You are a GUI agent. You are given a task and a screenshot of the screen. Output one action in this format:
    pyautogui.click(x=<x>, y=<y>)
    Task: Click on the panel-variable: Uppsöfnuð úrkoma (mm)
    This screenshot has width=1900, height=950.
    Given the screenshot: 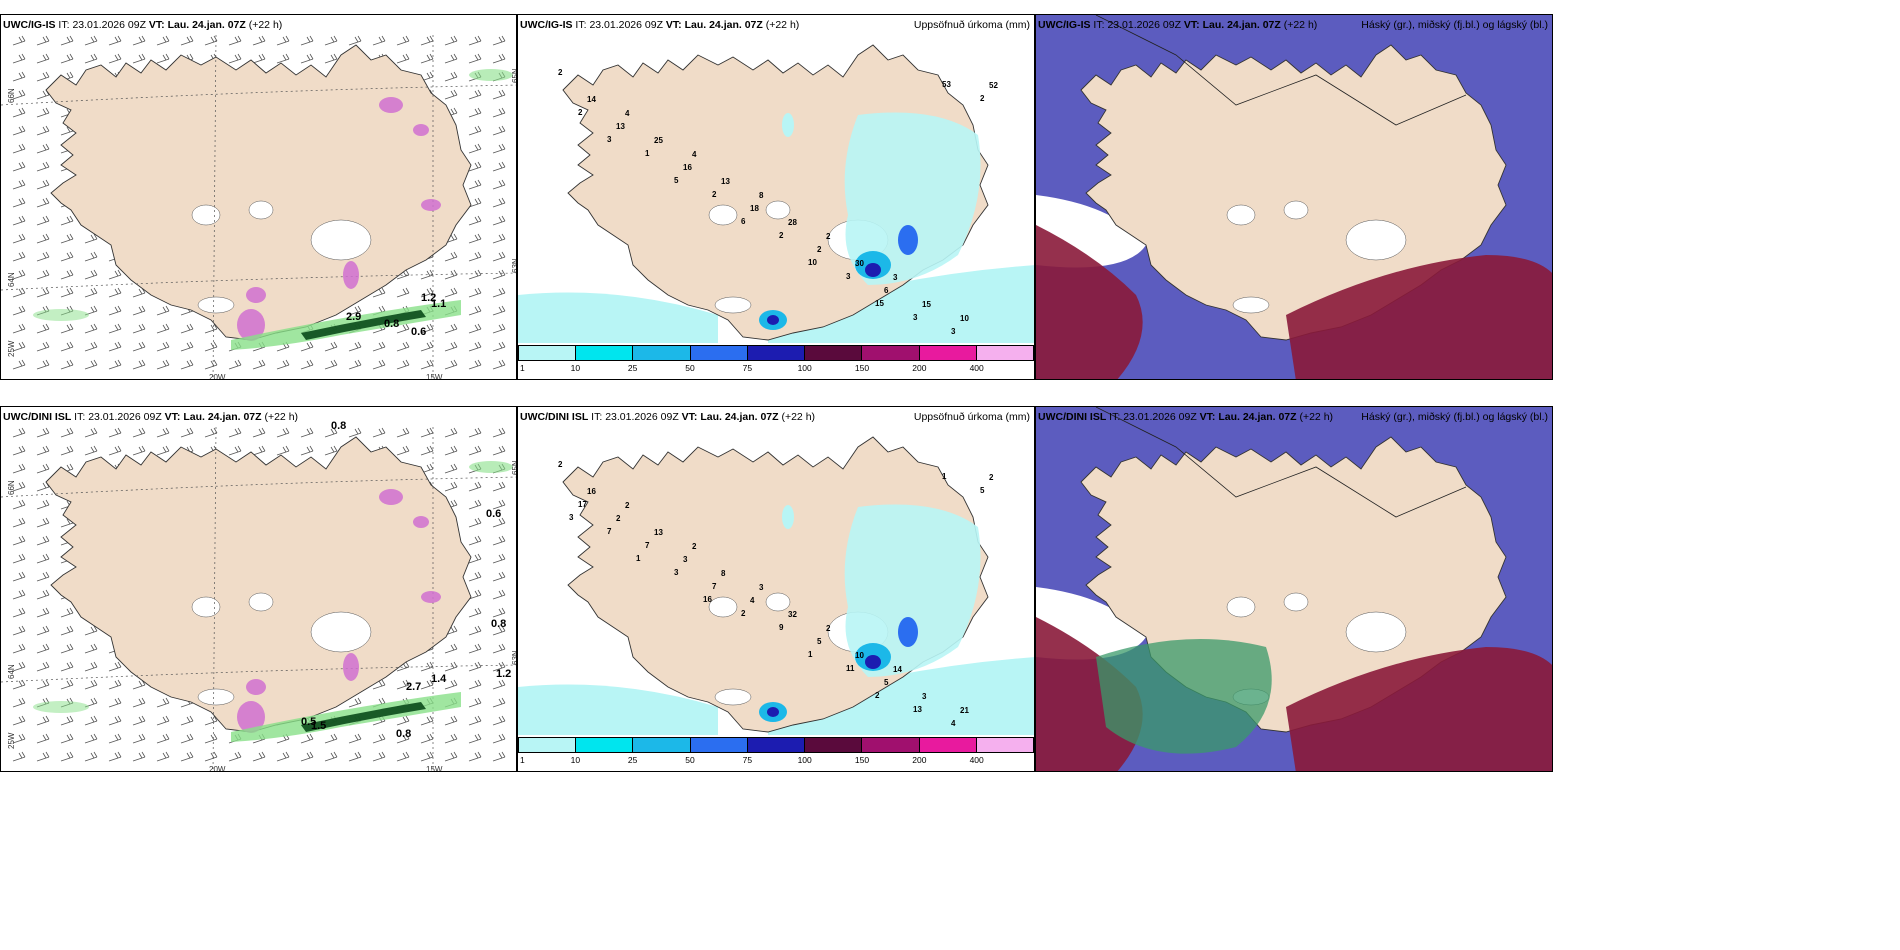 What is the action you would take?
    pyautogui.click(x=971, y=25)
    